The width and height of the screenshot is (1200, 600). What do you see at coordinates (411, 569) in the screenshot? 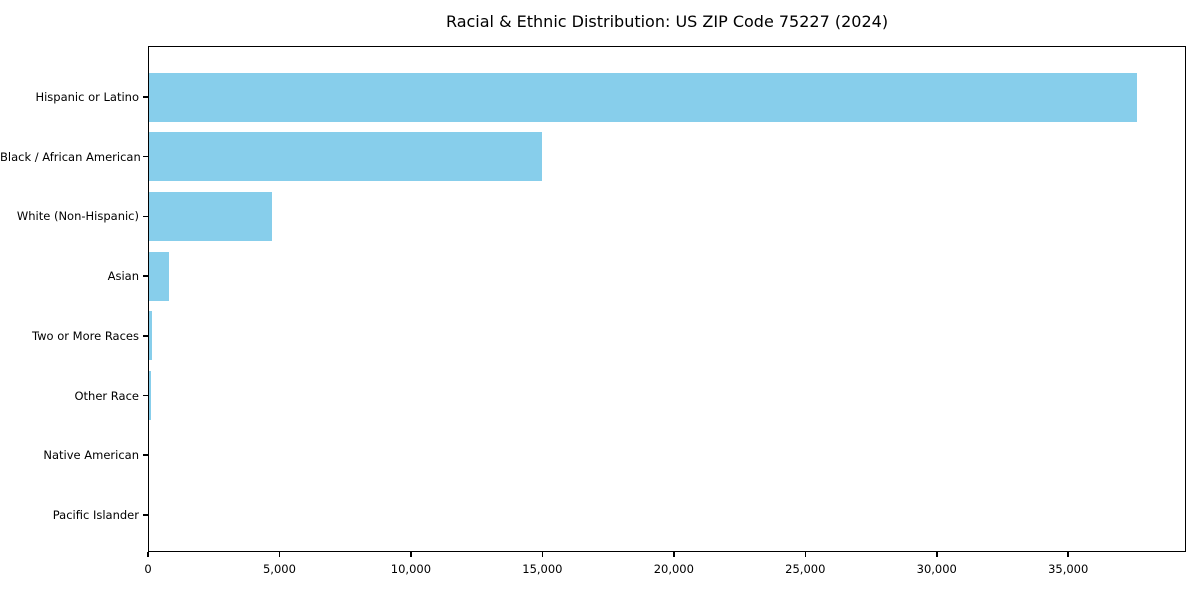
I see `x-axis-tick-label: 10,000` at bounding box center [411, 569].